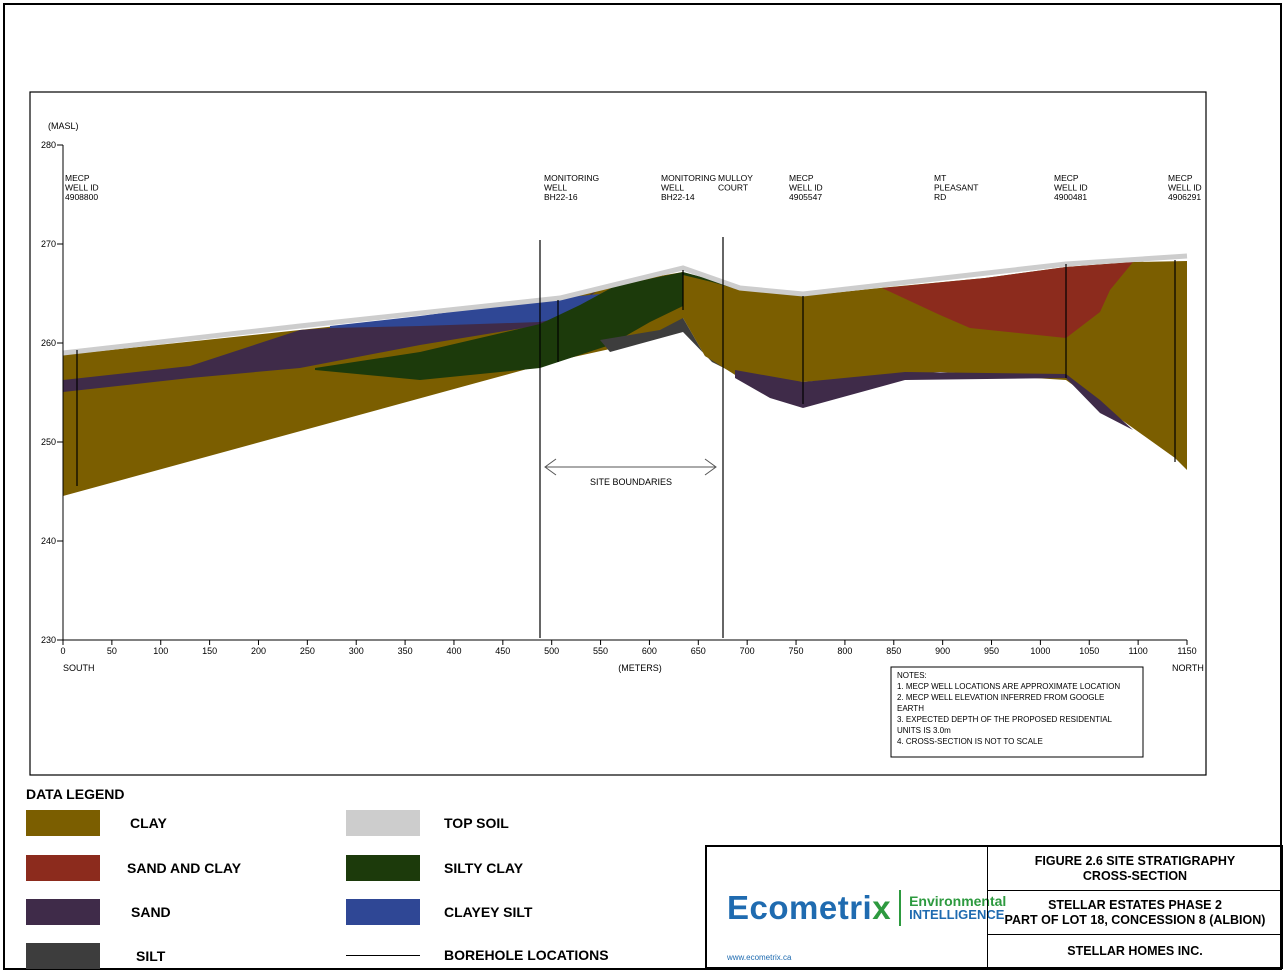 The width and height of the screenshot is (1285, 973). Describe the element at coordinates (1186, 651) in the screenshot. I see `x-tick-label: 1150` at that location.